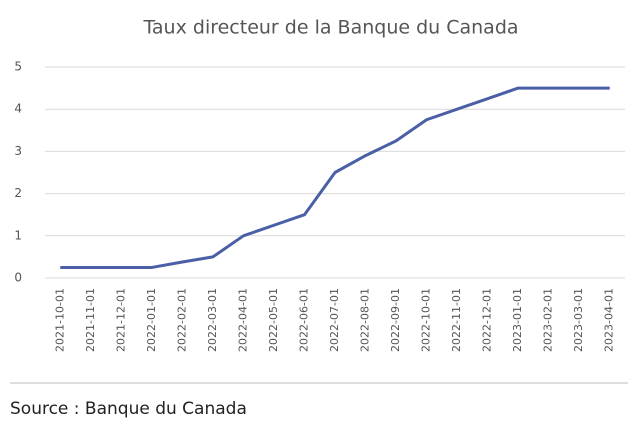 The image size is (638, 434). Describe the element at coordinates (181, 320) in the screenshot. I see `x-tick-label: 2022-02-01` at that location.